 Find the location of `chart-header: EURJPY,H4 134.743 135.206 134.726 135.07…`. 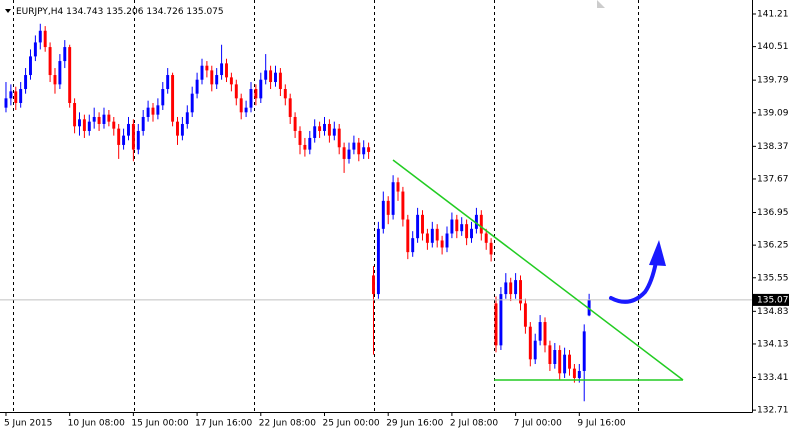

chart-header: EURJPY,H4 134.743 135.206 134.726 135.07… is located at coordinates (120, 12).